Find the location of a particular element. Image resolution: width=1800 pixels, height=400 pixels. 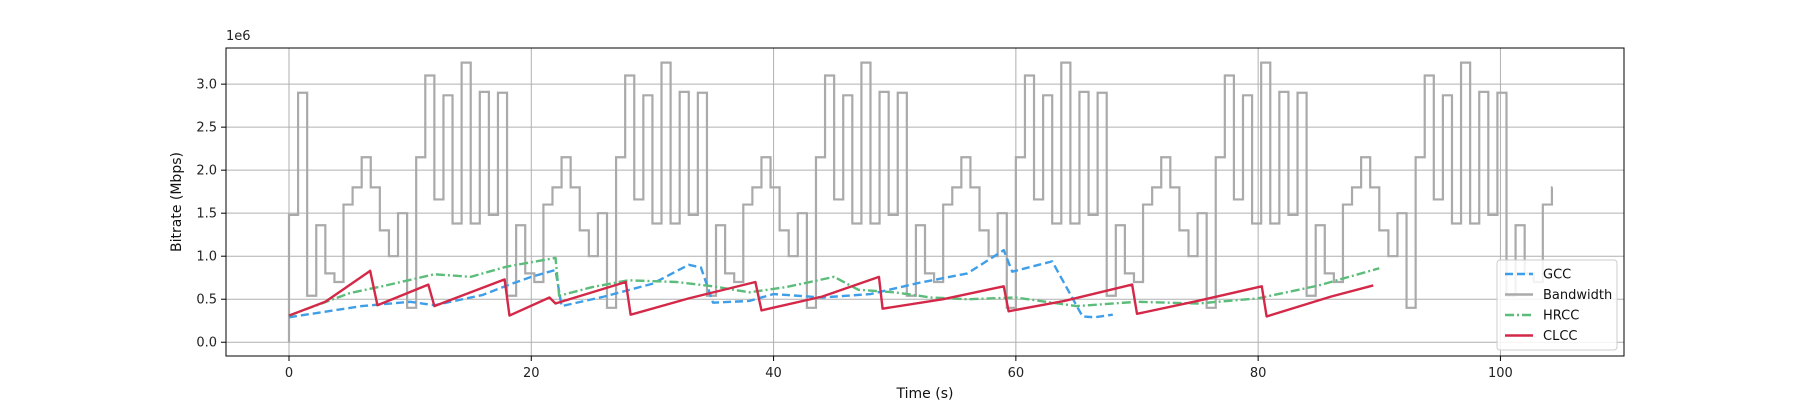

x-tick-label: 40 is located at coordinates (773, 373).